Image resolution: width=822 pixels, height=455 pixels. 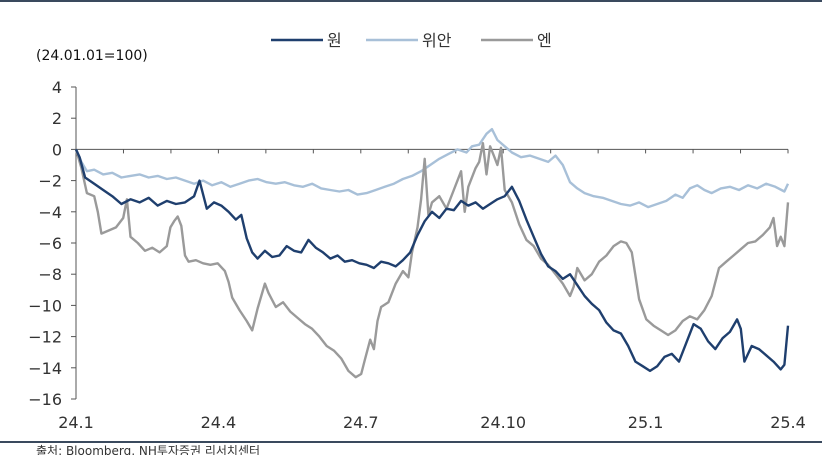 What do you see at coordinates (45, 399) in the screenshot?
I see `y-tick-label: −16` at bounding box center [45, 399].